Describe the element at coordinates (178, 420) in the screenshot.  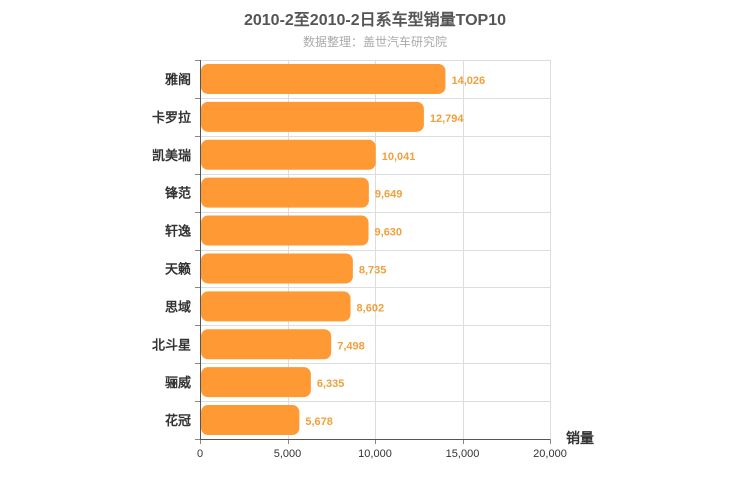
I see `category-label: 花冠` at that location.